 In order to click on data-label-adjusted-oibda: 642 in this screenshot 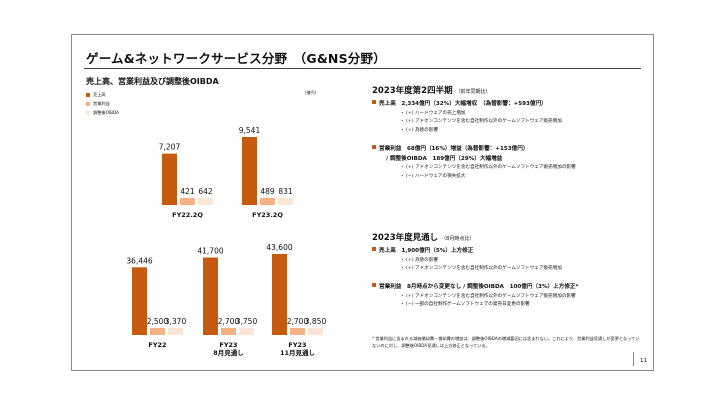, I will do `click(205, 191)`.